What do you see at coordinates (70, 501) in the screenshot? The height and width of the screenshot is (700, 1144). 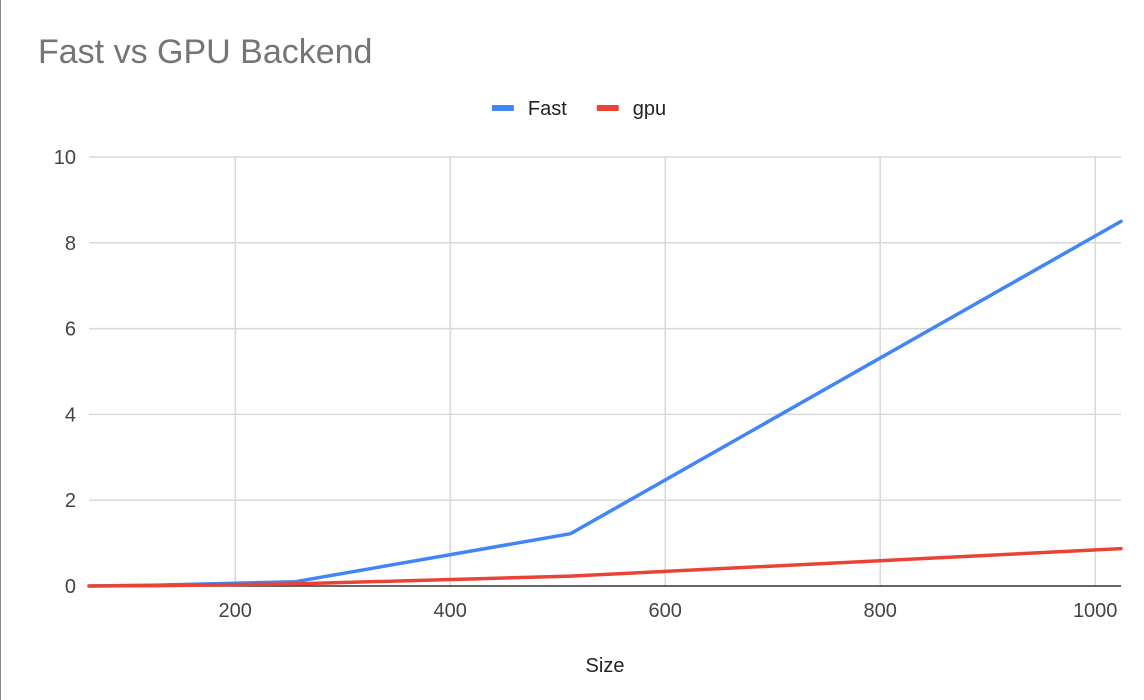 I see `y-tick-label: 2` at bounding box center [70, 501].